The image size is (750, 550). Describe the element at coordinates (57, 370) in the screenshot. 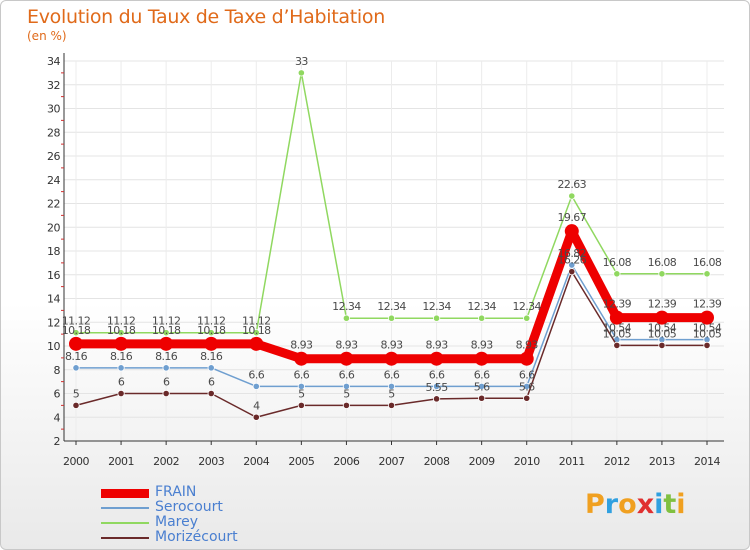

I see `y-tick-label: 8` at that location.